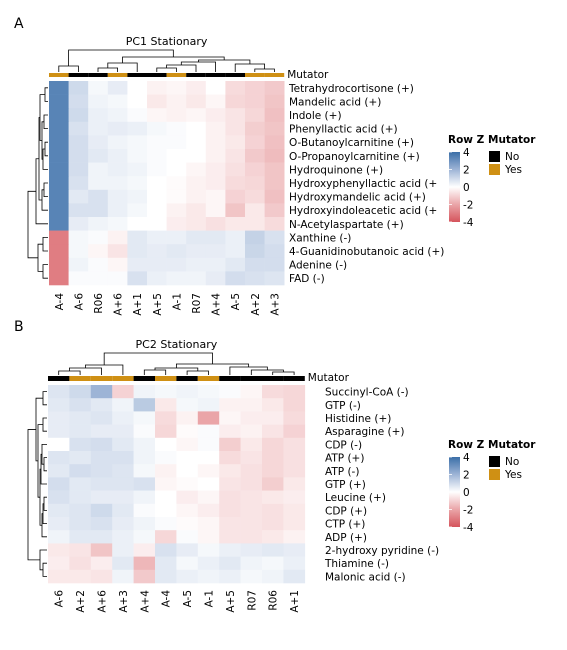  What do you see at coordinates (466, 458) in the screenshot?
I see `legend-tick-label: 4` at bounding box center [466, 458].